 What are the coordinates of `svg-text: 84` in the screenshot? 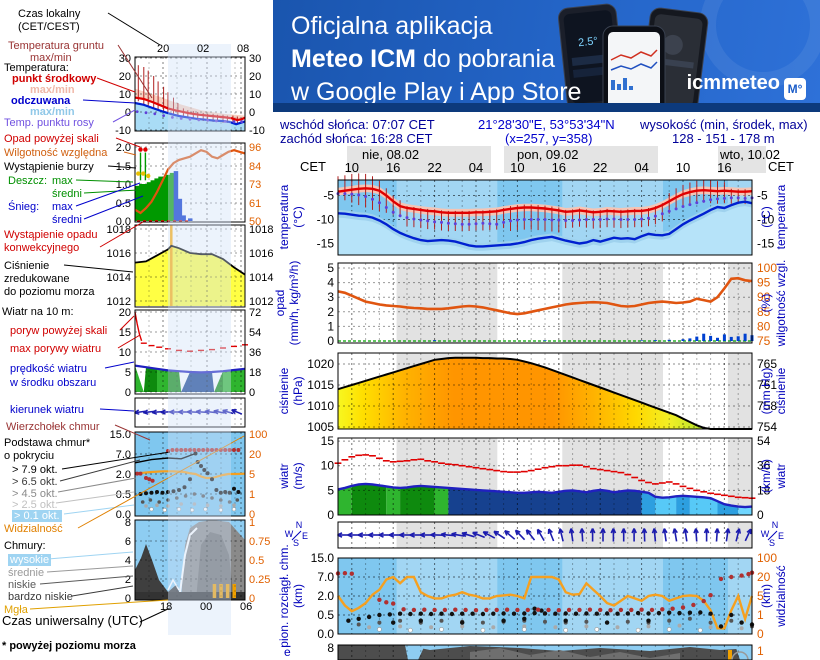 It's located at (255, 167).